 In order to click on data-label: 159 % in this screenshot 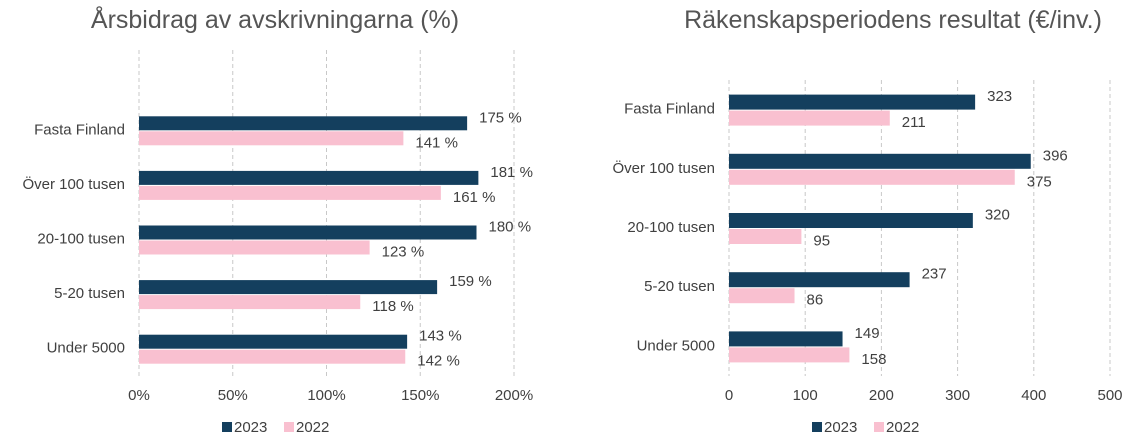, I will do `click(470, 281)`.